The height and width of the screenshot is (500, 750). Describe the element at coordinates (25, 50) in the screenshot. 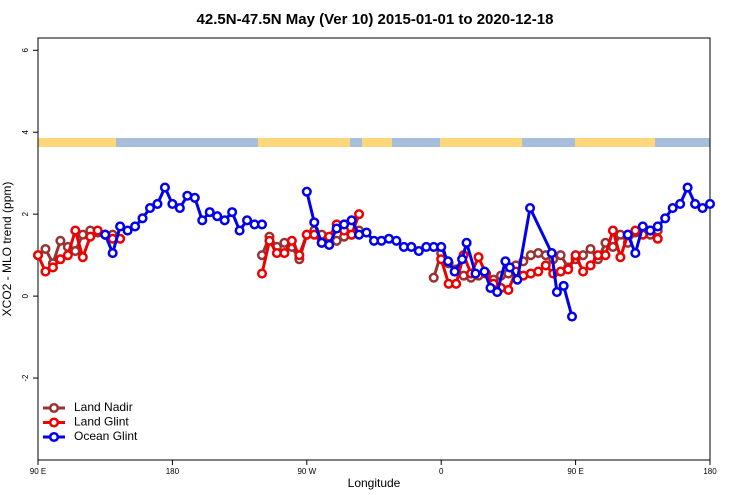

I see `y-tick-label: 6` at that location.